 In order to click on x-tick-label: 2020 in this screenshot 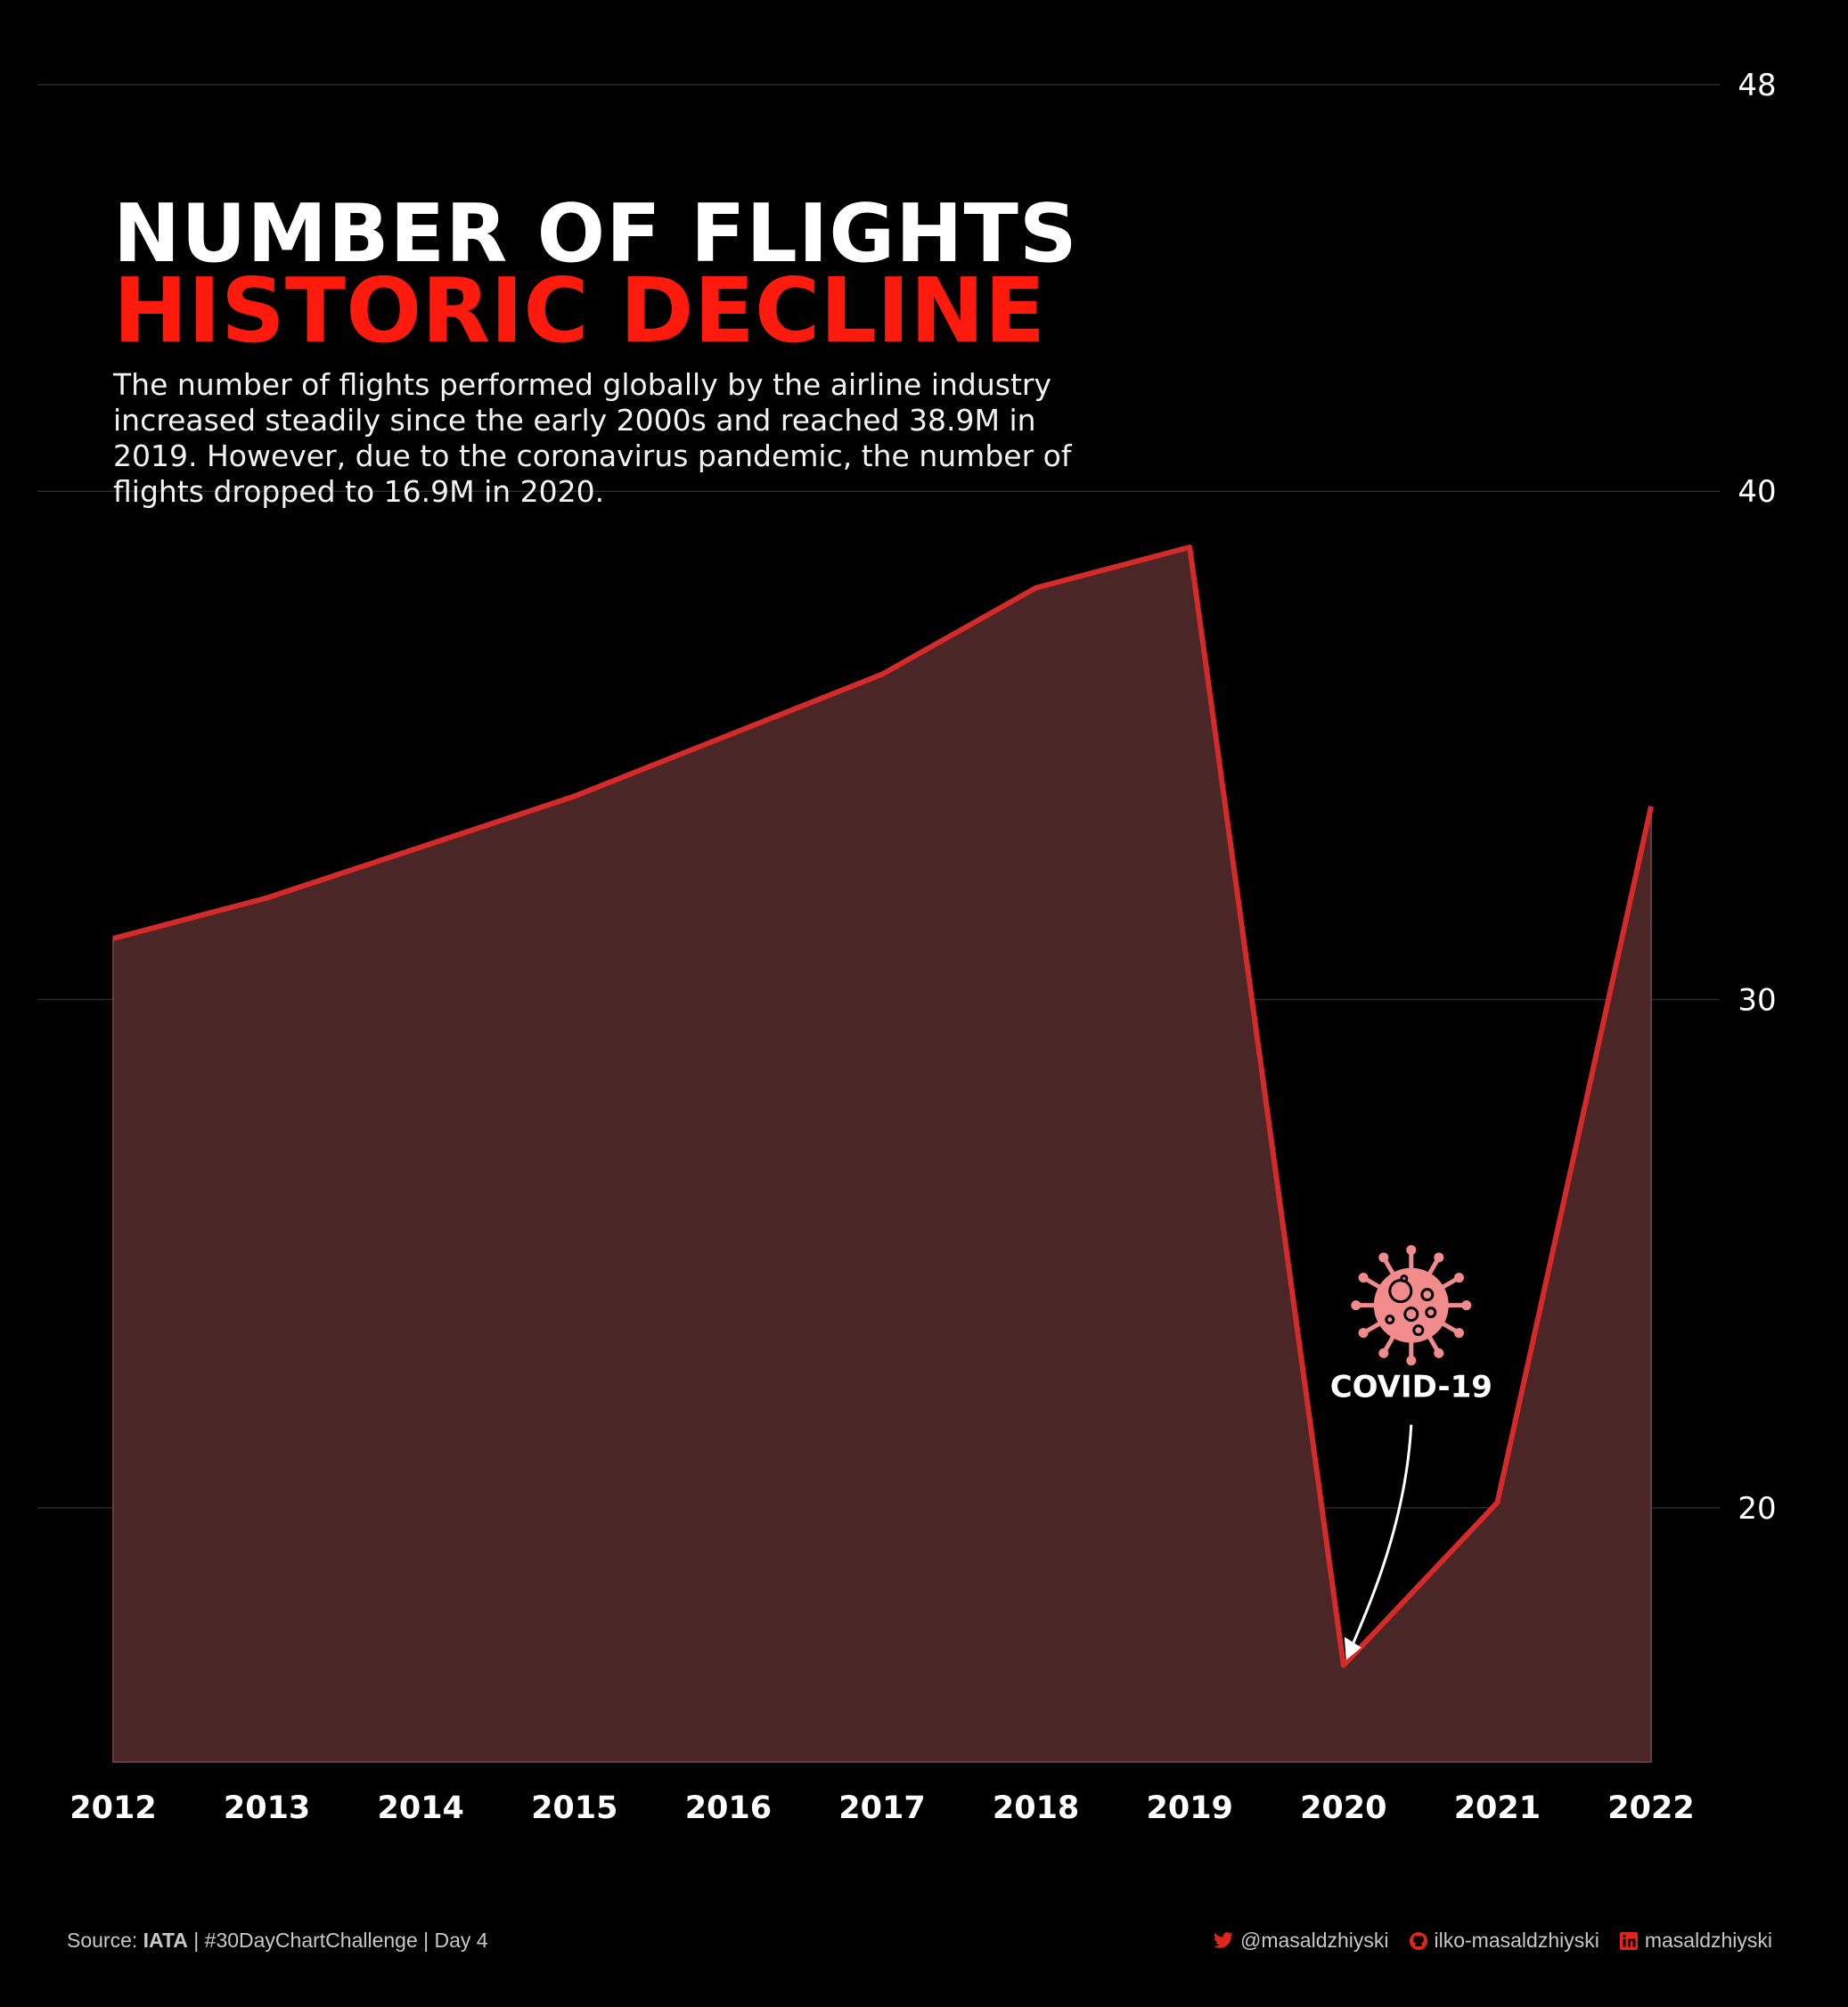, I will do `click(1343, 1808)`.